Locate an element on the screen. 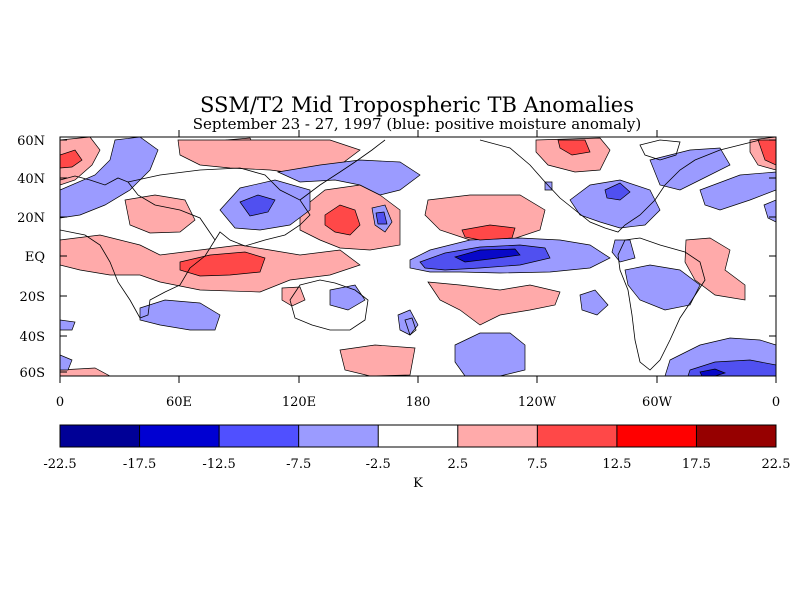 The image size is (800, 600). coastline-new-zealand is located at coordinates (410, 326).